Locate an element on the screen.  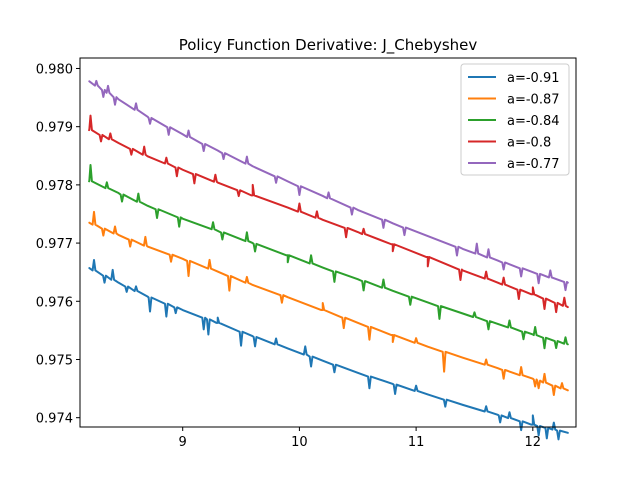
legend: a=-0.91 a=-0.87 a=-0.84 a=-0.8 a=-0.77 is located at coordinates (515, 119).